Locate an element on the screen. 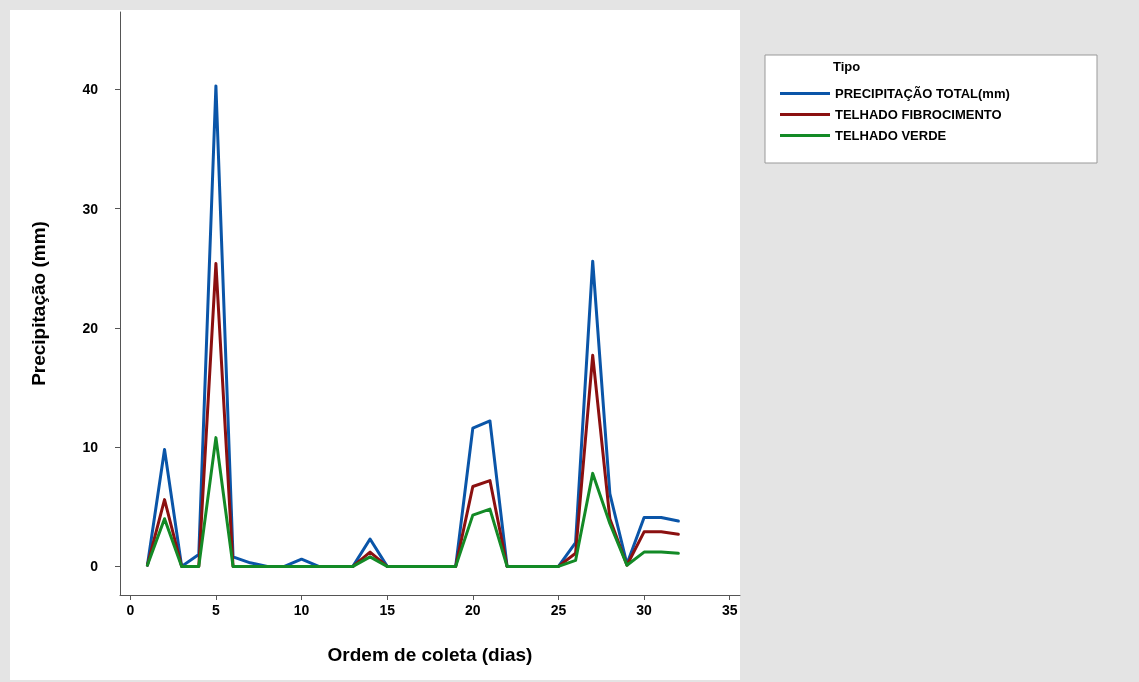  legend-label: TELHADO VERDE is located at coordinates (891, 135).